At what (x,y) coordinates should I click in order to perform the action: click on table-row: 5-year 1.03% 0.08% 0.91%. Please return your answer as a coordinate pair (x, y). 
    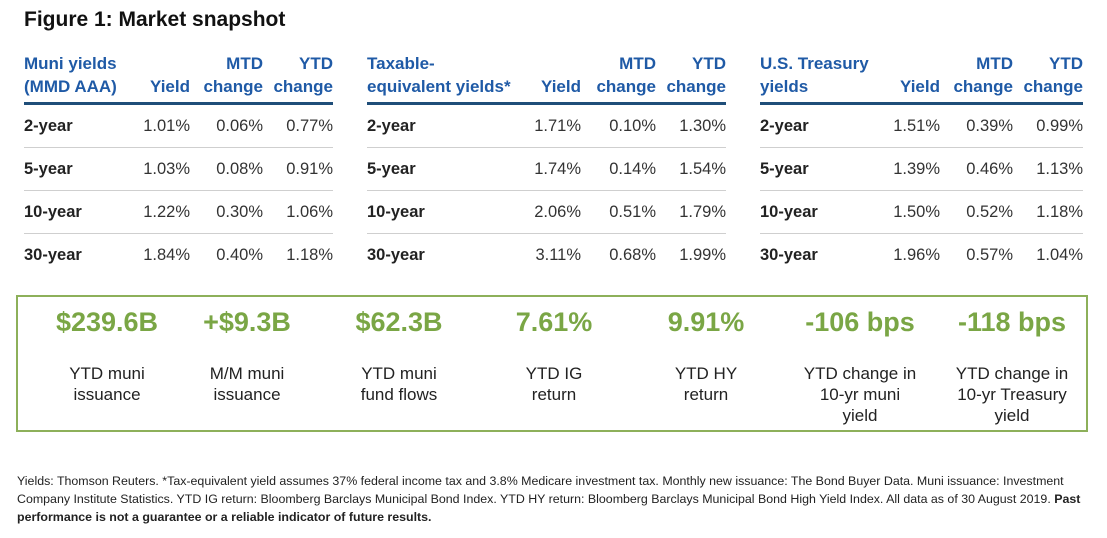
    Looking at the image, I should click on (178, 169).